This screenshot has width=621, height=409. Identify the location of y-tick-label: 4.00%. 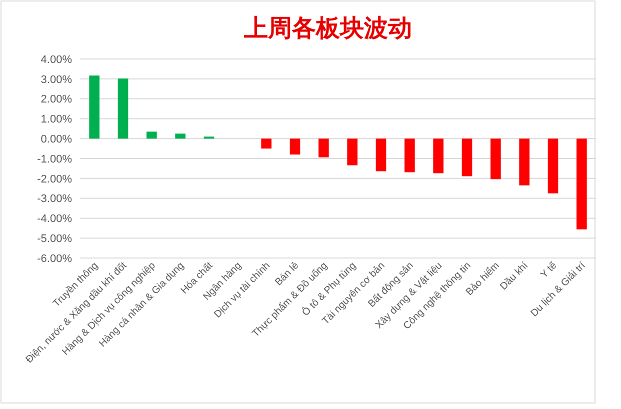
(56, 60).